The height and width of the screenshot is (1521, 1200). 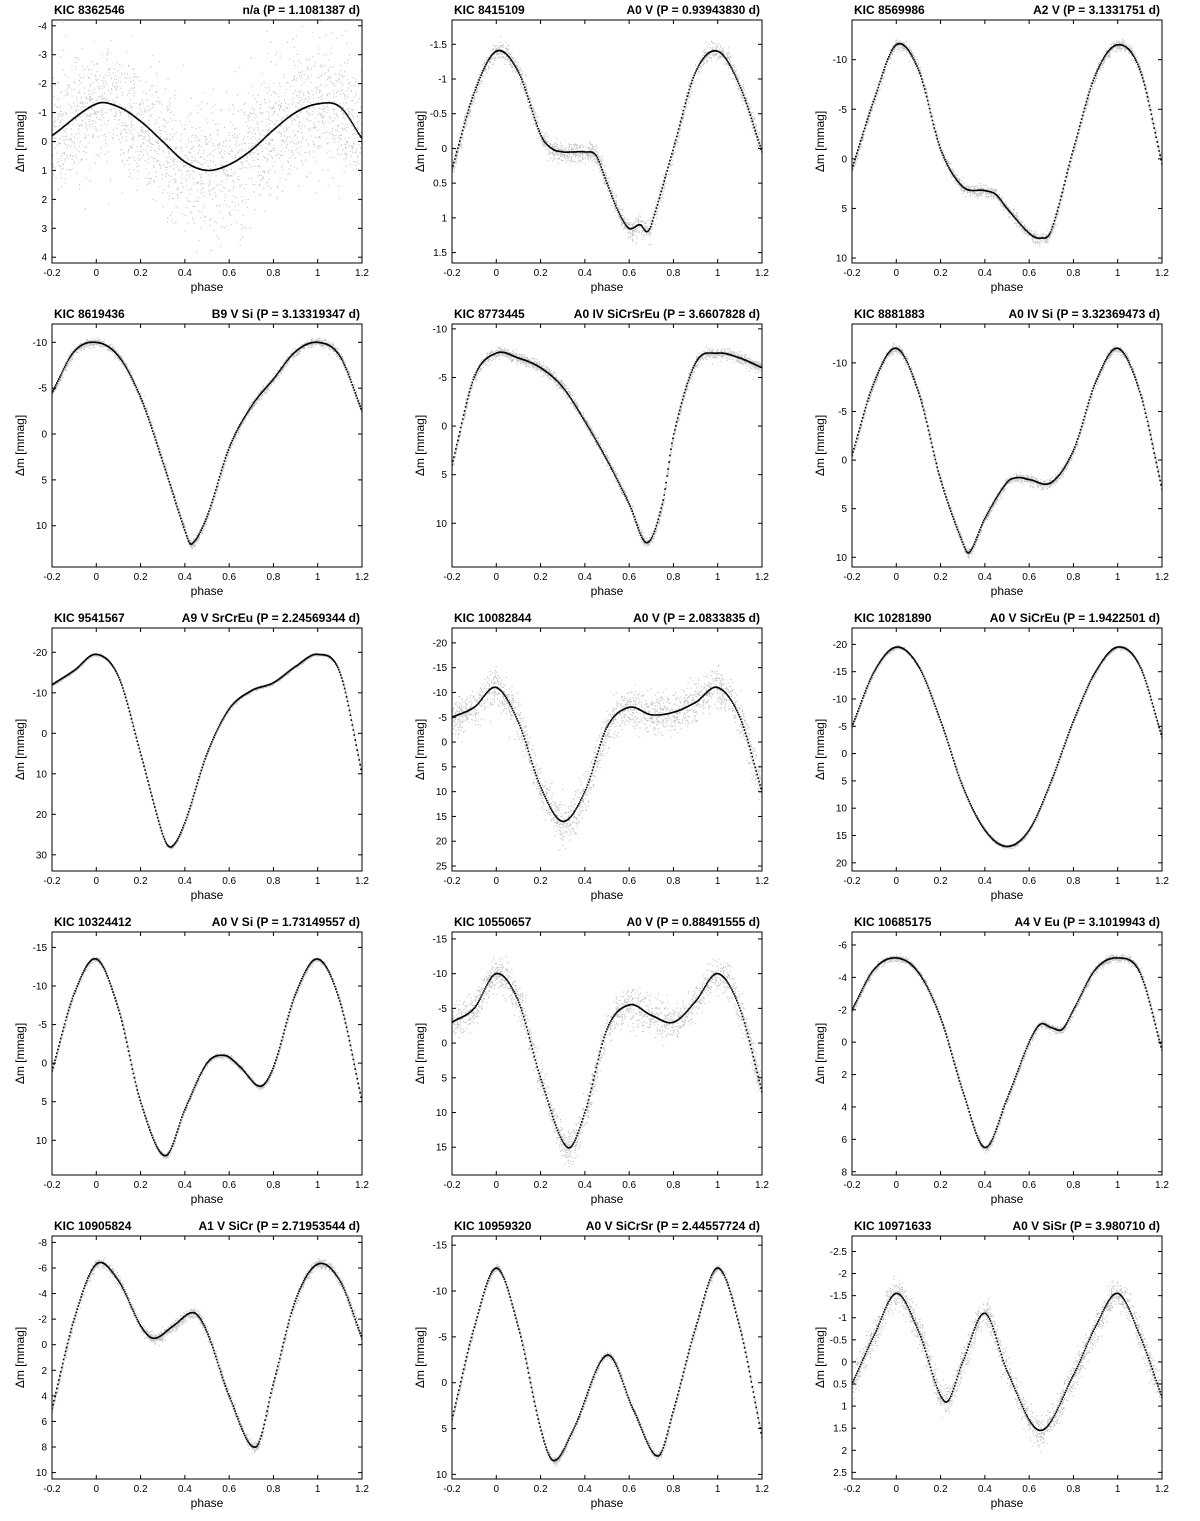 I want to click on chart-title-left: KIC 8619436, so click(x=89, y=314).